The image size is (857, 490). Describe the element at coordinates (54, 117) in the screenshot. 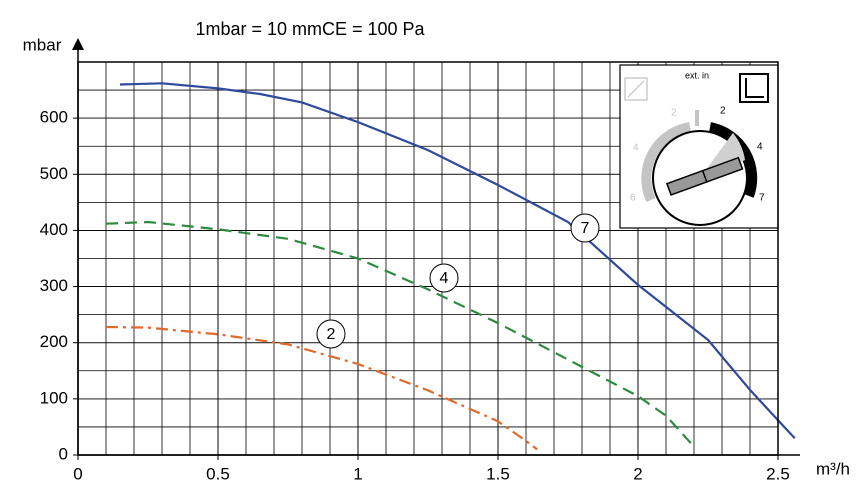

I see `y-tick-label: 600` at that location.